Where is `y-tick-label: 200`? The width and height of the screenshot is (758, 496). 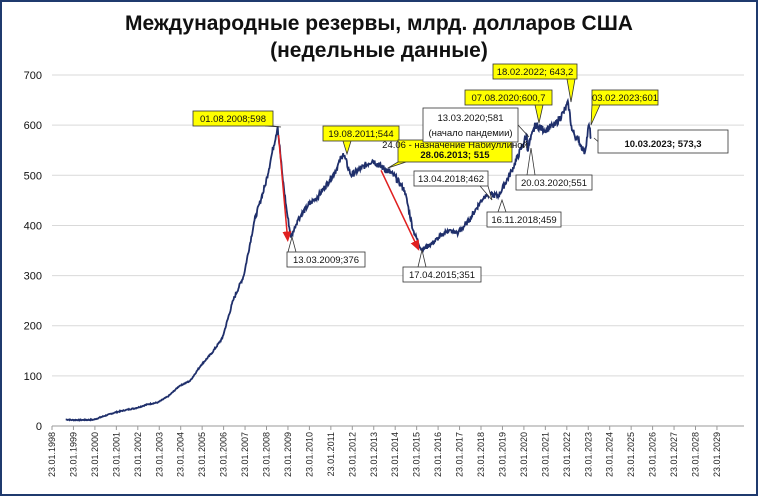 y-tick-label: 200 is located at coordinates (33, 327).